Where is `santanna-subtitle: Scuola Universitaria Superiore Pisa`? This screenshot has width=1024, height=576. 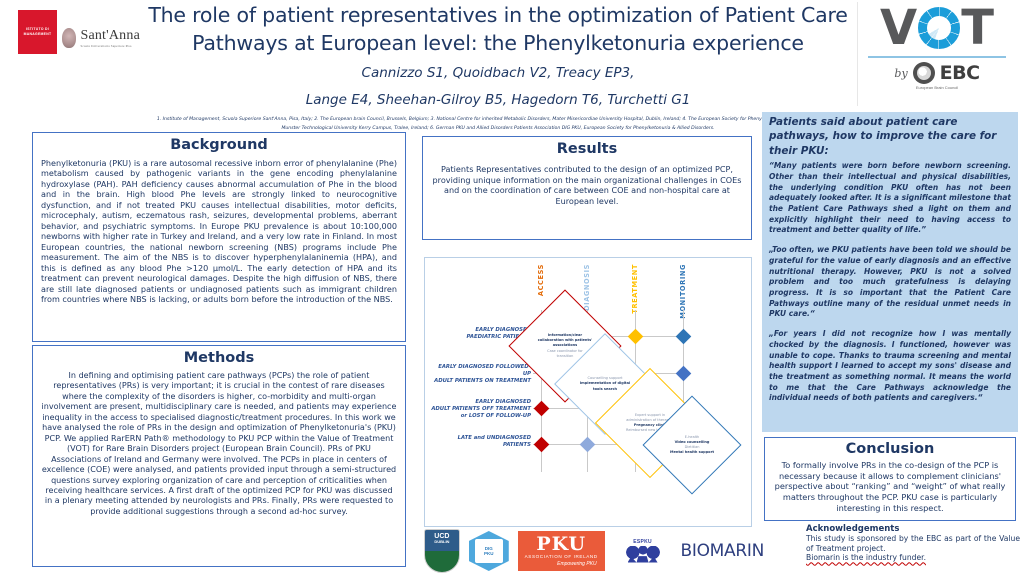 santanna-subtitle: Scuola Universitaria Superiore Pisa is located at coordinates (106, 46).